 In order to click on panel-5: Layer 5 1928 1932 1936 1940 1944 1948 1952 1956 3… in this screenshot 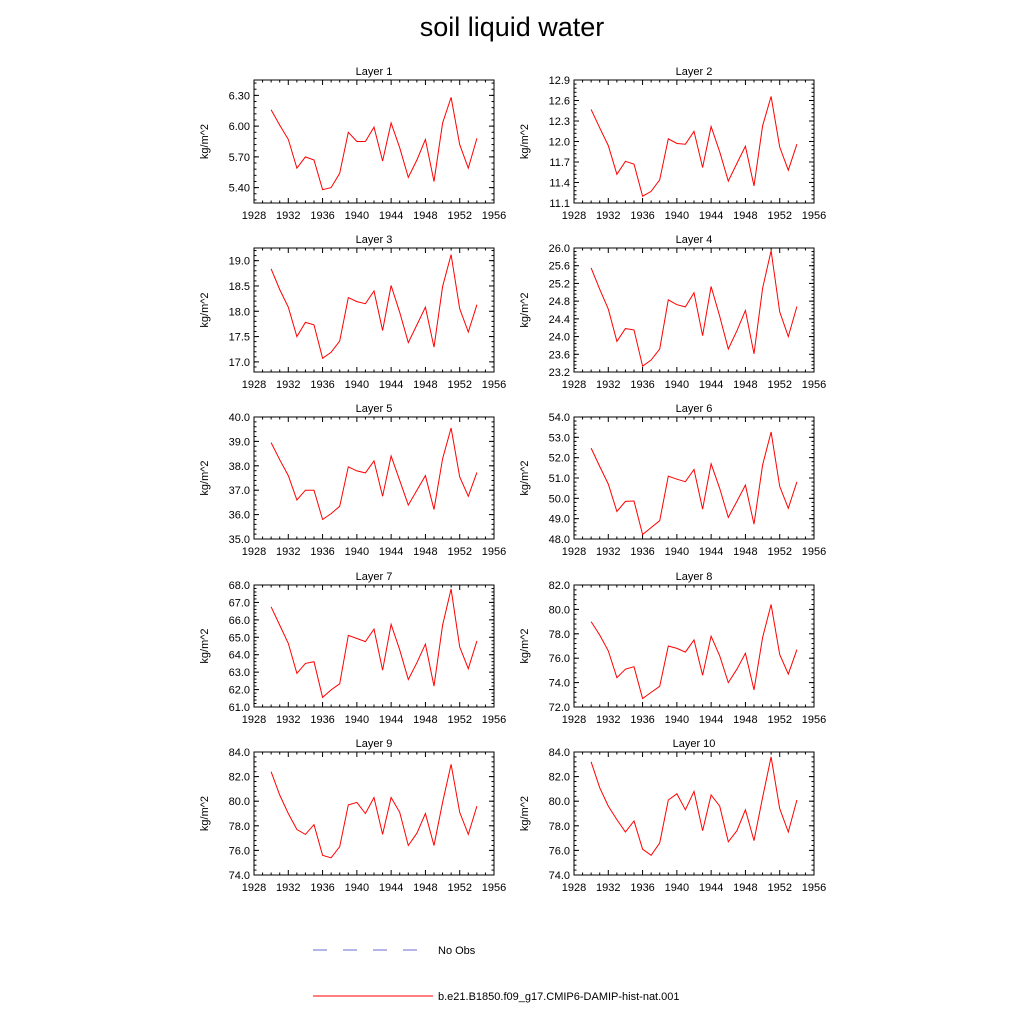, I will do `click(352, 480)`.